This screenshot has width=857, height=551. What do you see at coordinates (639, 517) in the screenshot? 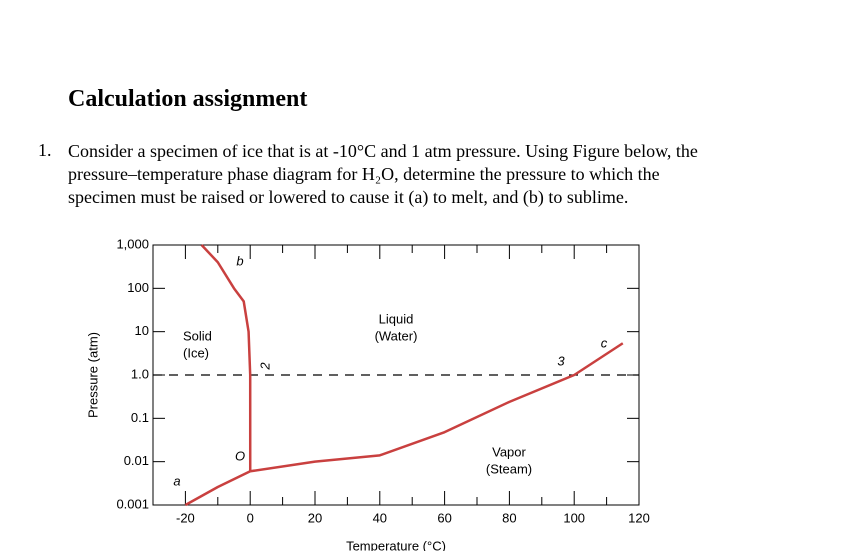
I see `x-tick-label: 120` at bounding box center [639, 517].